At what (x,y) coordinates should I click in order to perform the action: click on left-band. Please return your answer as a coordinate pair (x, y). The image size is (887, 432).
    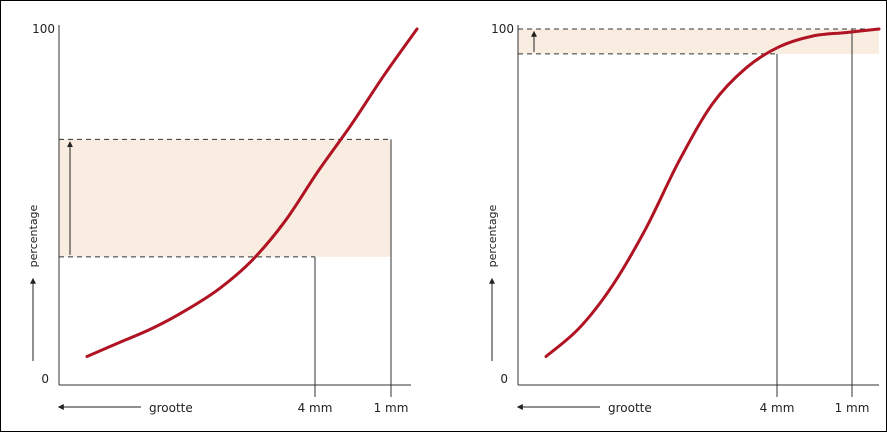
    Looking at the image, I should click on (225, 198).